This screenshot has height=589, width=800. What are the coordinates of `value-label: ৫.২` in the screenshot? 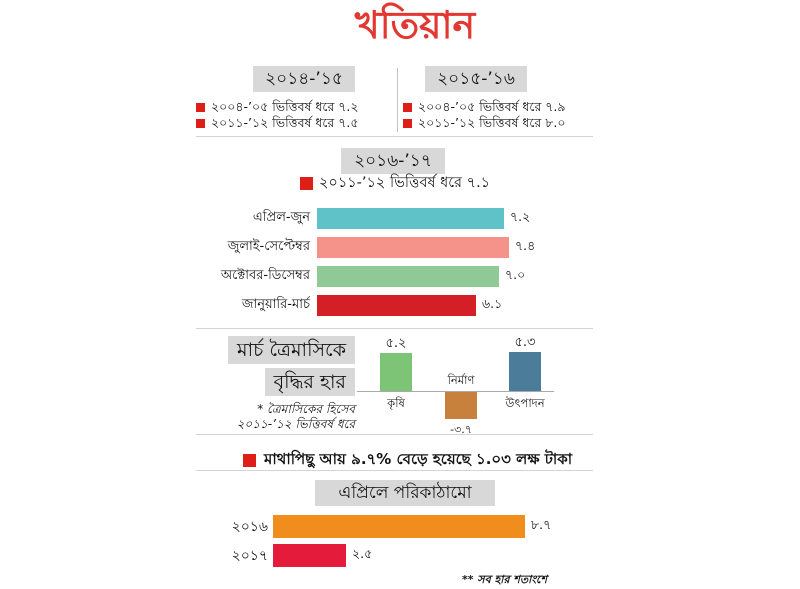 It's located at (396, 343).